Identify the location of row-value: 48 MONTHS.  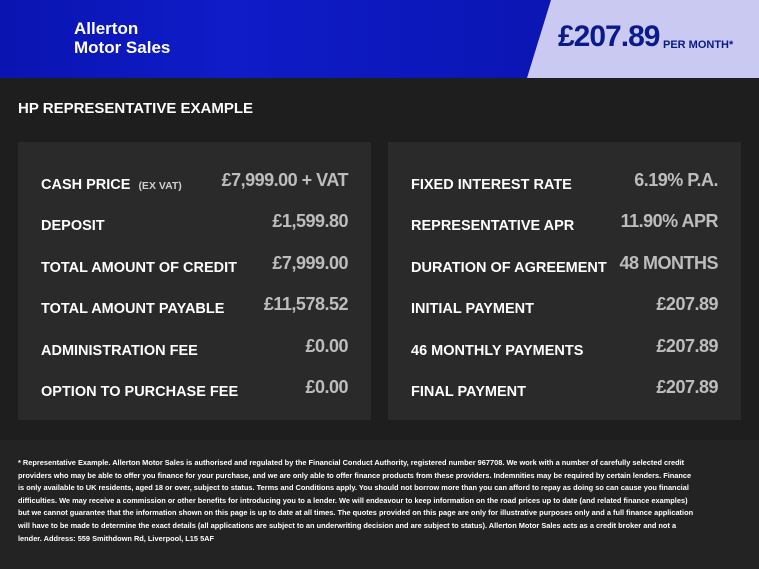
(668, 262).